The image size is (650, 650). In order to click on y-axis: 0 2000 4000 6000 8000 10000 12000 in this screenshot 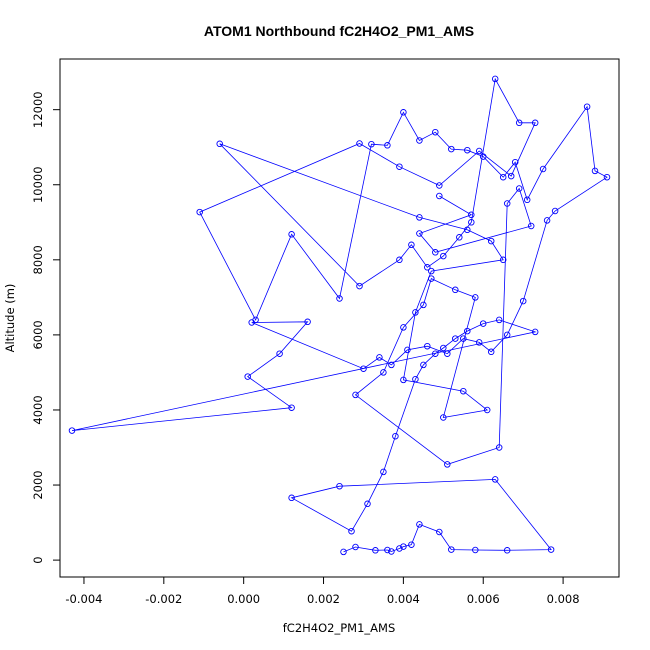, I will do `click(45, 327)`.